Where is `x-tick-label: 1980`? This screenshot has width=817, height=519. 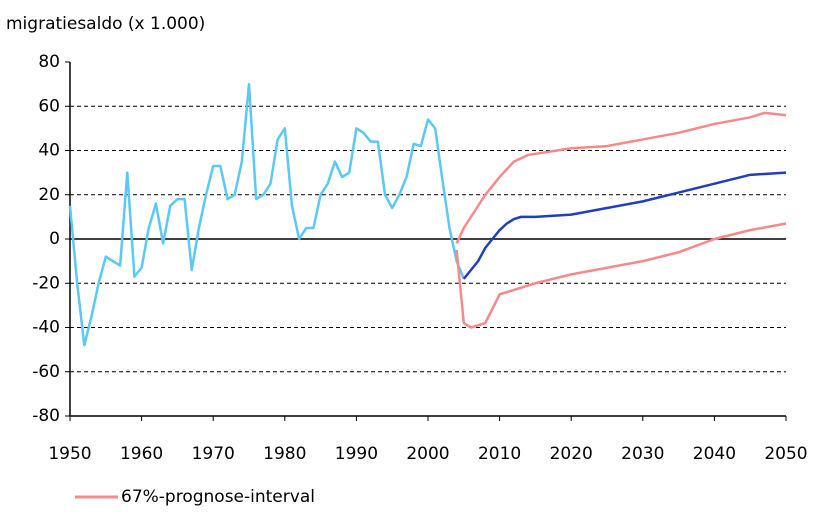
x-tick-label: 1980 is located at coordinates (284, 454).